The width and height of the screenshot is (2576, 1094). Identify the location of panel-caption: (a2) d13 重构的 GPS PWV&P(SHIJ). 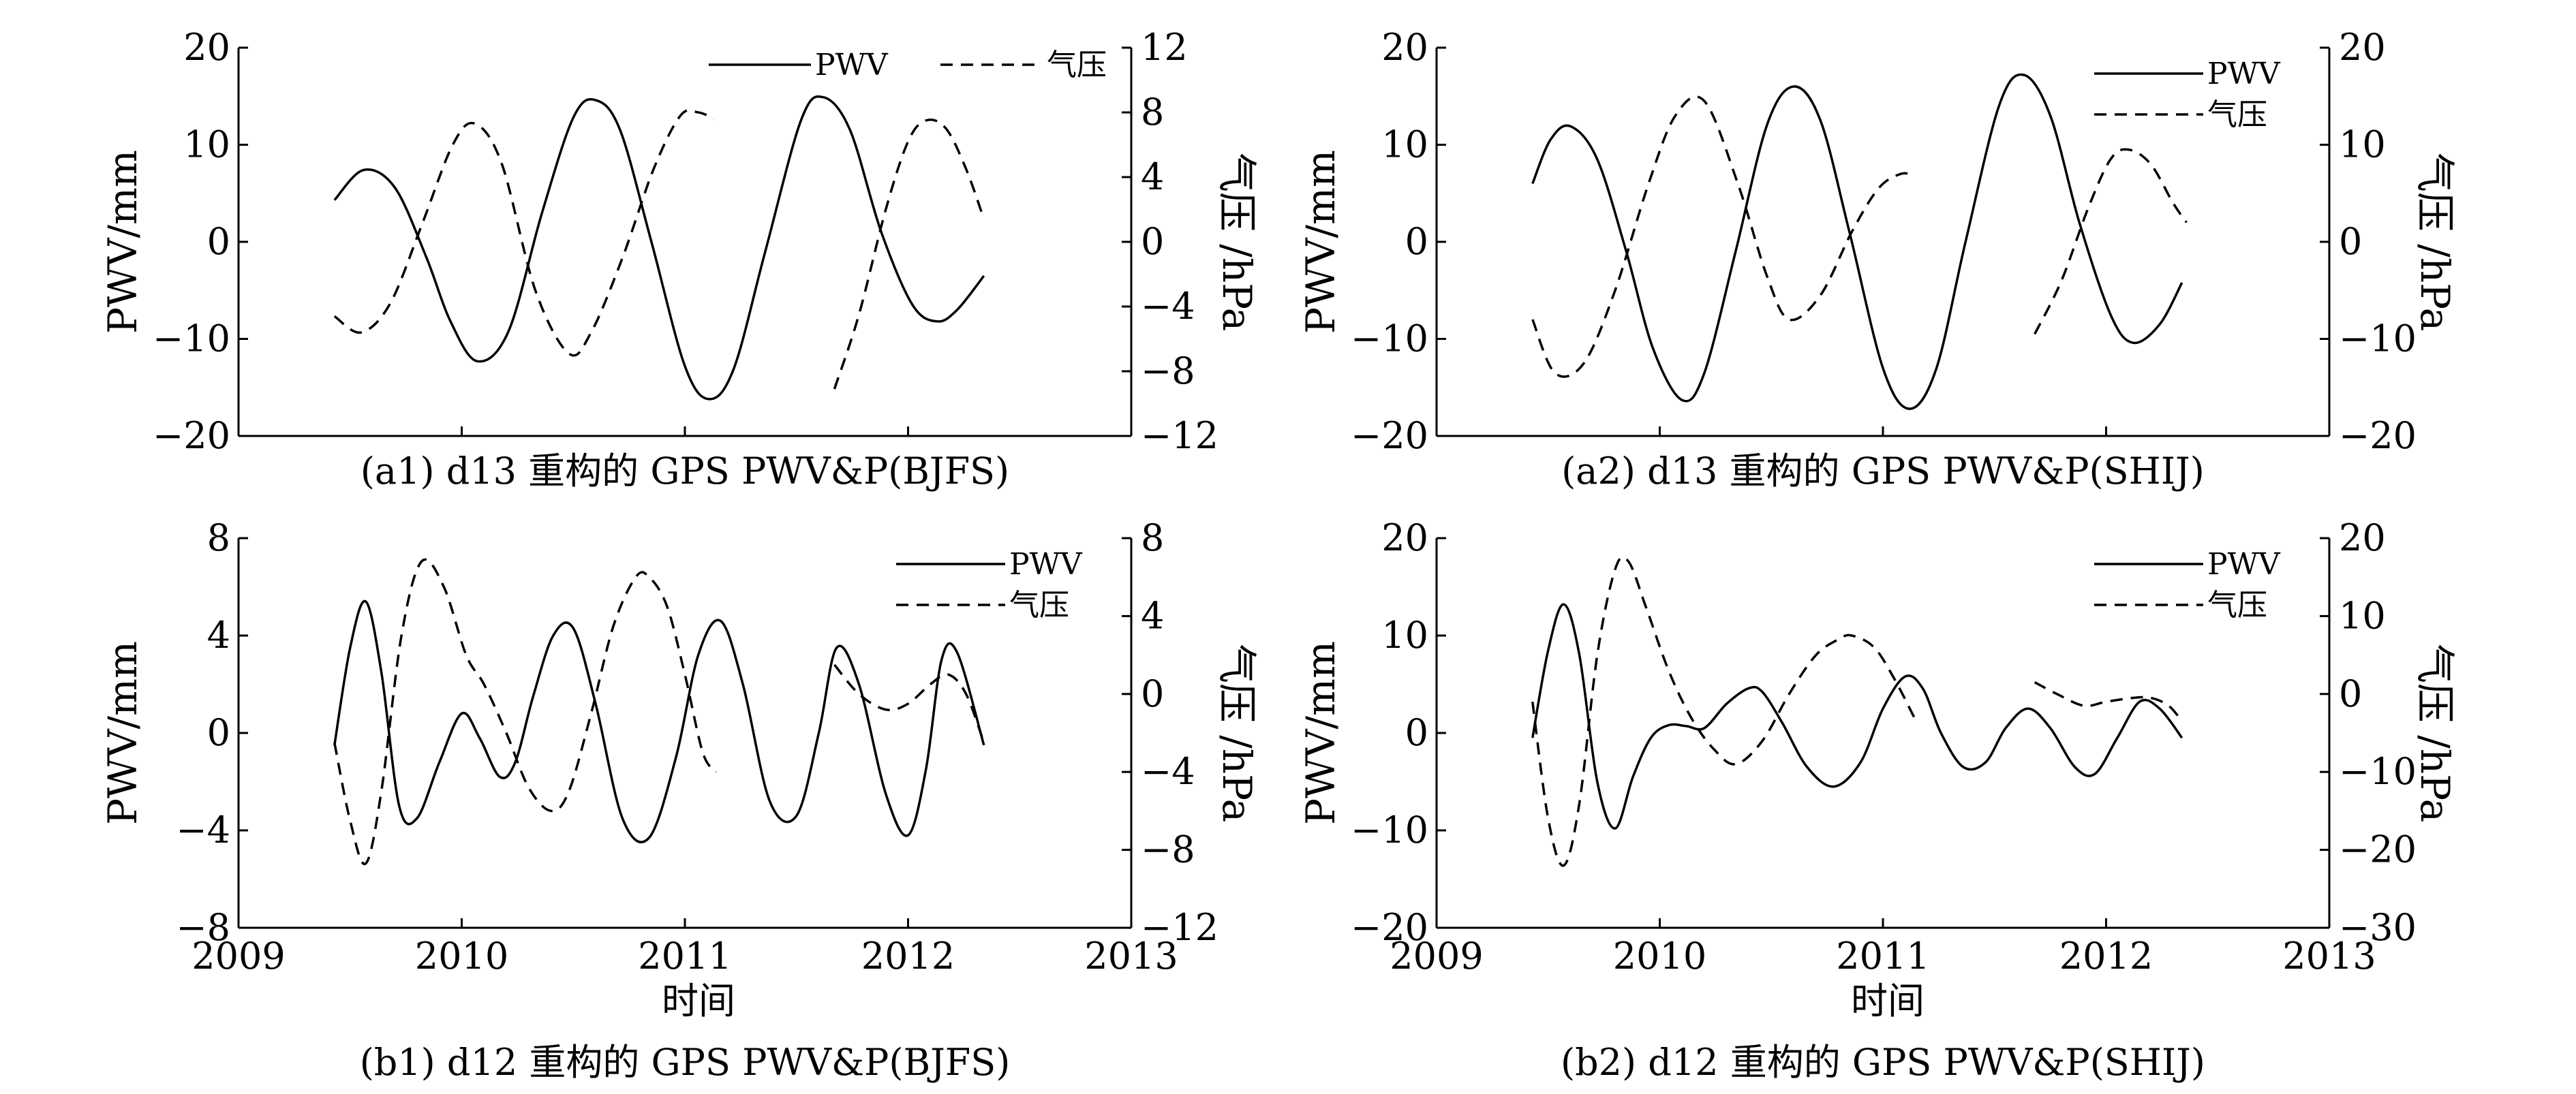
(1883, 471).